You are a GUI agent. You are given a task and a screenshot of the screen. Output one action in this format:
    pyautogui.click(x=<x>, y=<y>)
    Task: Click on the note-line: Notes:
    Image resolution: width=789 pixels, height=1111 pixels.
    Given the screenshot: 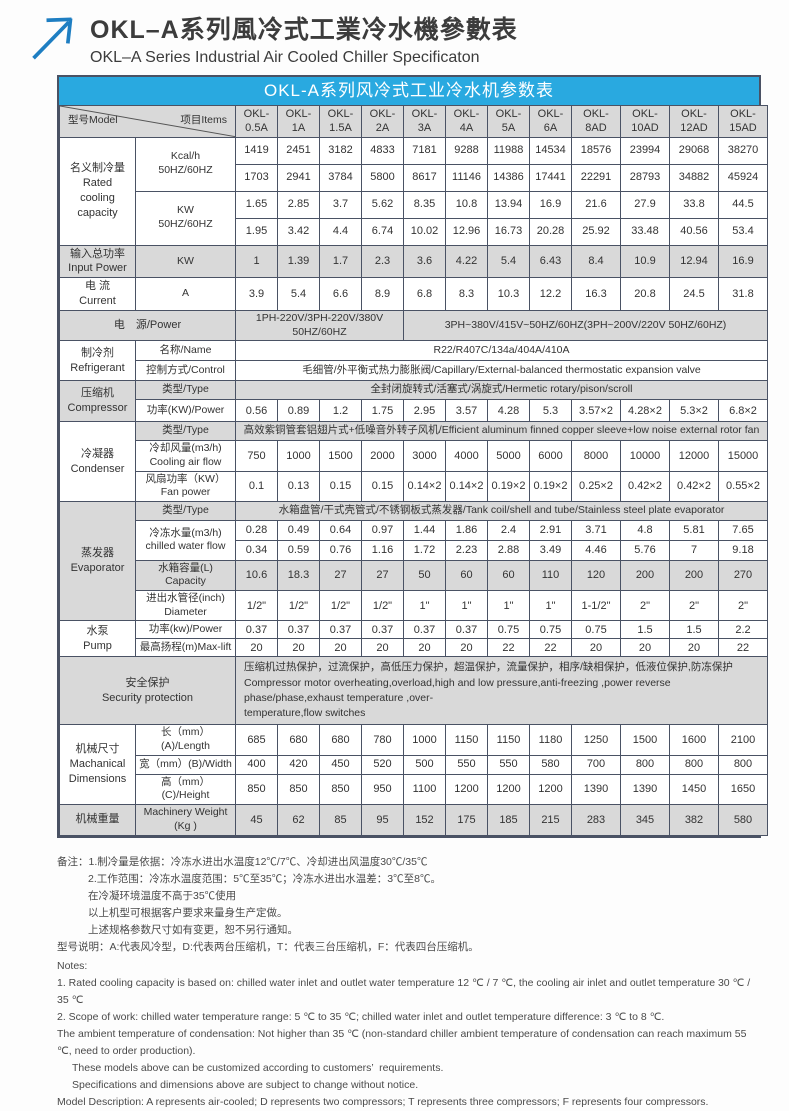 What is the action you would take?
    pyautogui.click(x=72, y=965)
    